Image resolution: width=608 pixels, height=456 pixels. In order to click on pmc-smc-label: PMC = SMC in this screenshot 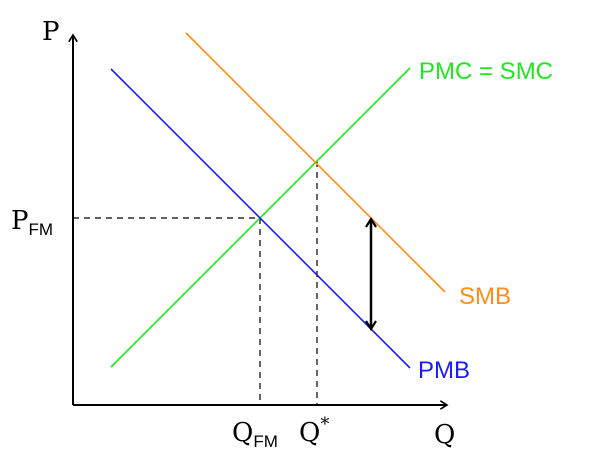, I will do `click(486, 71)`.